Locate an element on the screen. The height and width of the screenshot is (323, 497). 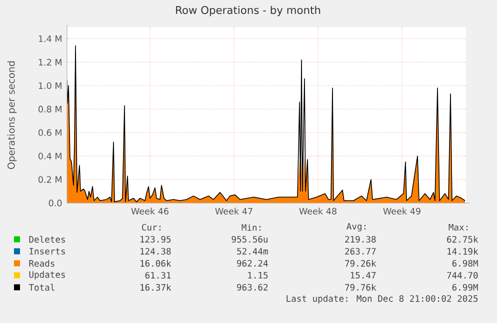
text: 16.37k is located at coordinates (156, 287).